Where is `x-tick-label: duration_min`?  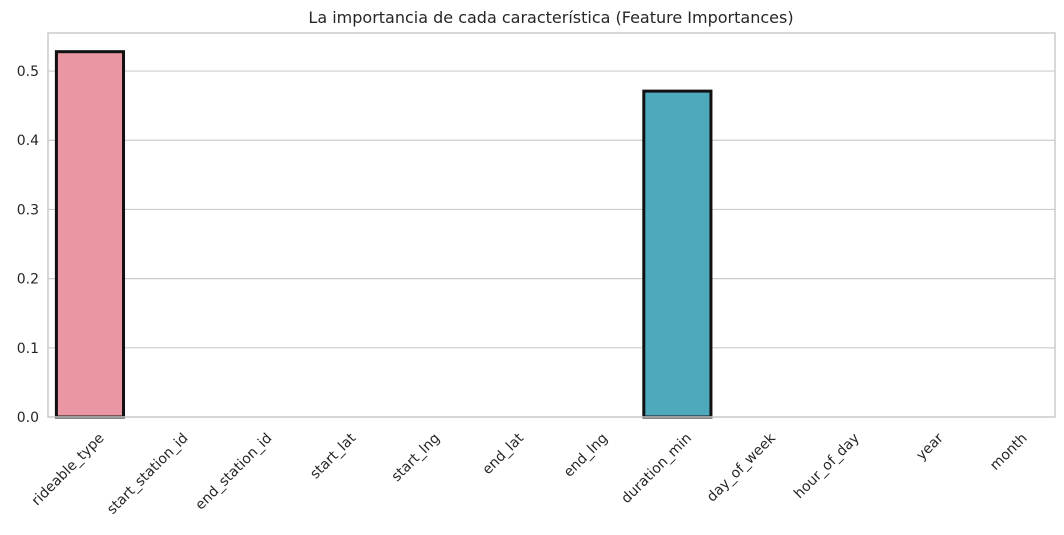
x-tick-label: duration_min is located at coordinates (656, 468).